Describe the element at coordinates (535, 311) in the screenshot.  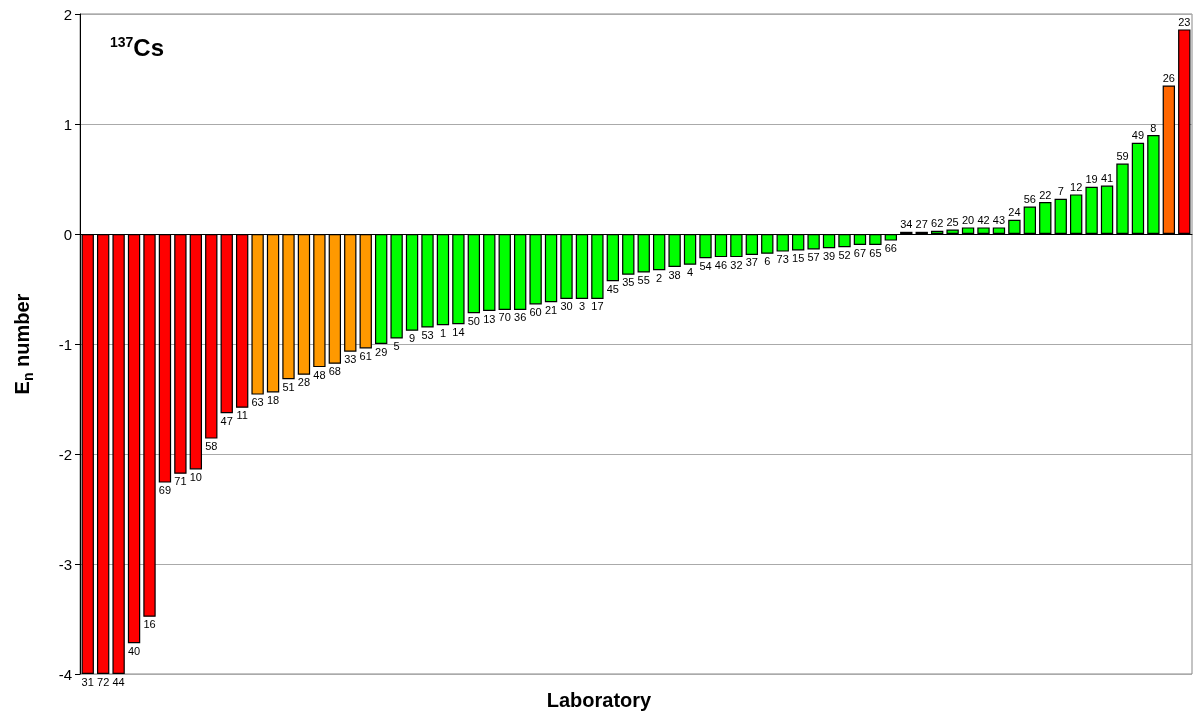
I see `x-tick-label: 60` at that location.